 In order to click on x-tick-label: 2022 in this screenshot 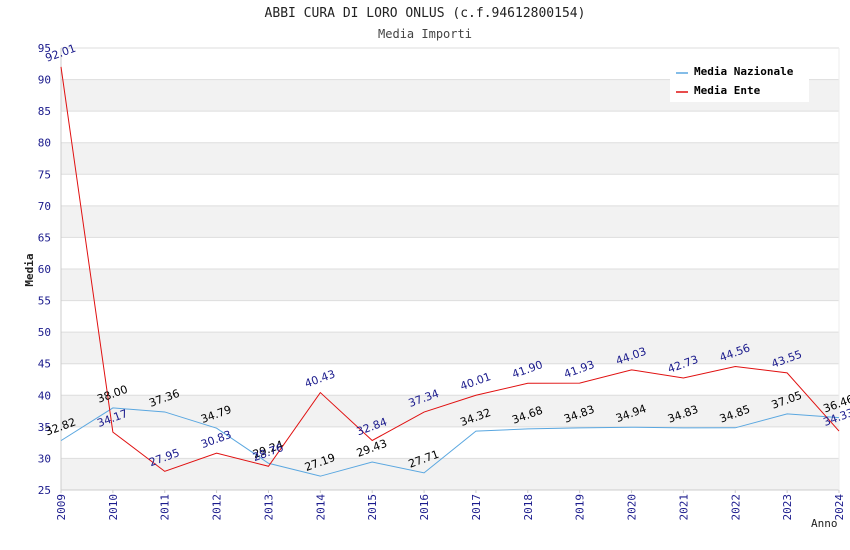, I will do `click(735, 507)`.